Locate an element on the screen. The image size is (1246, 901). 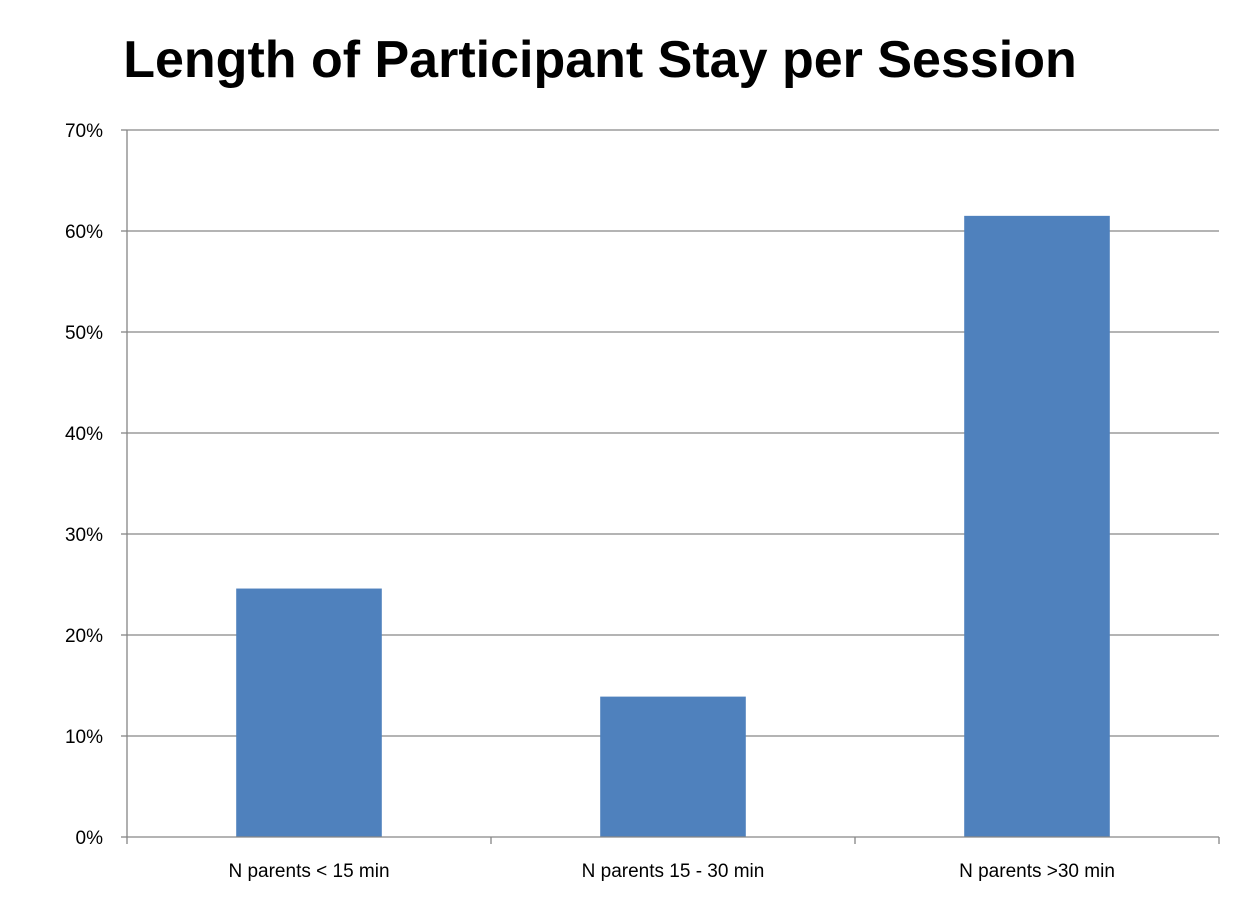
x-tick-label: N parents 15 - 30 min is located at coordinates (673, 871).